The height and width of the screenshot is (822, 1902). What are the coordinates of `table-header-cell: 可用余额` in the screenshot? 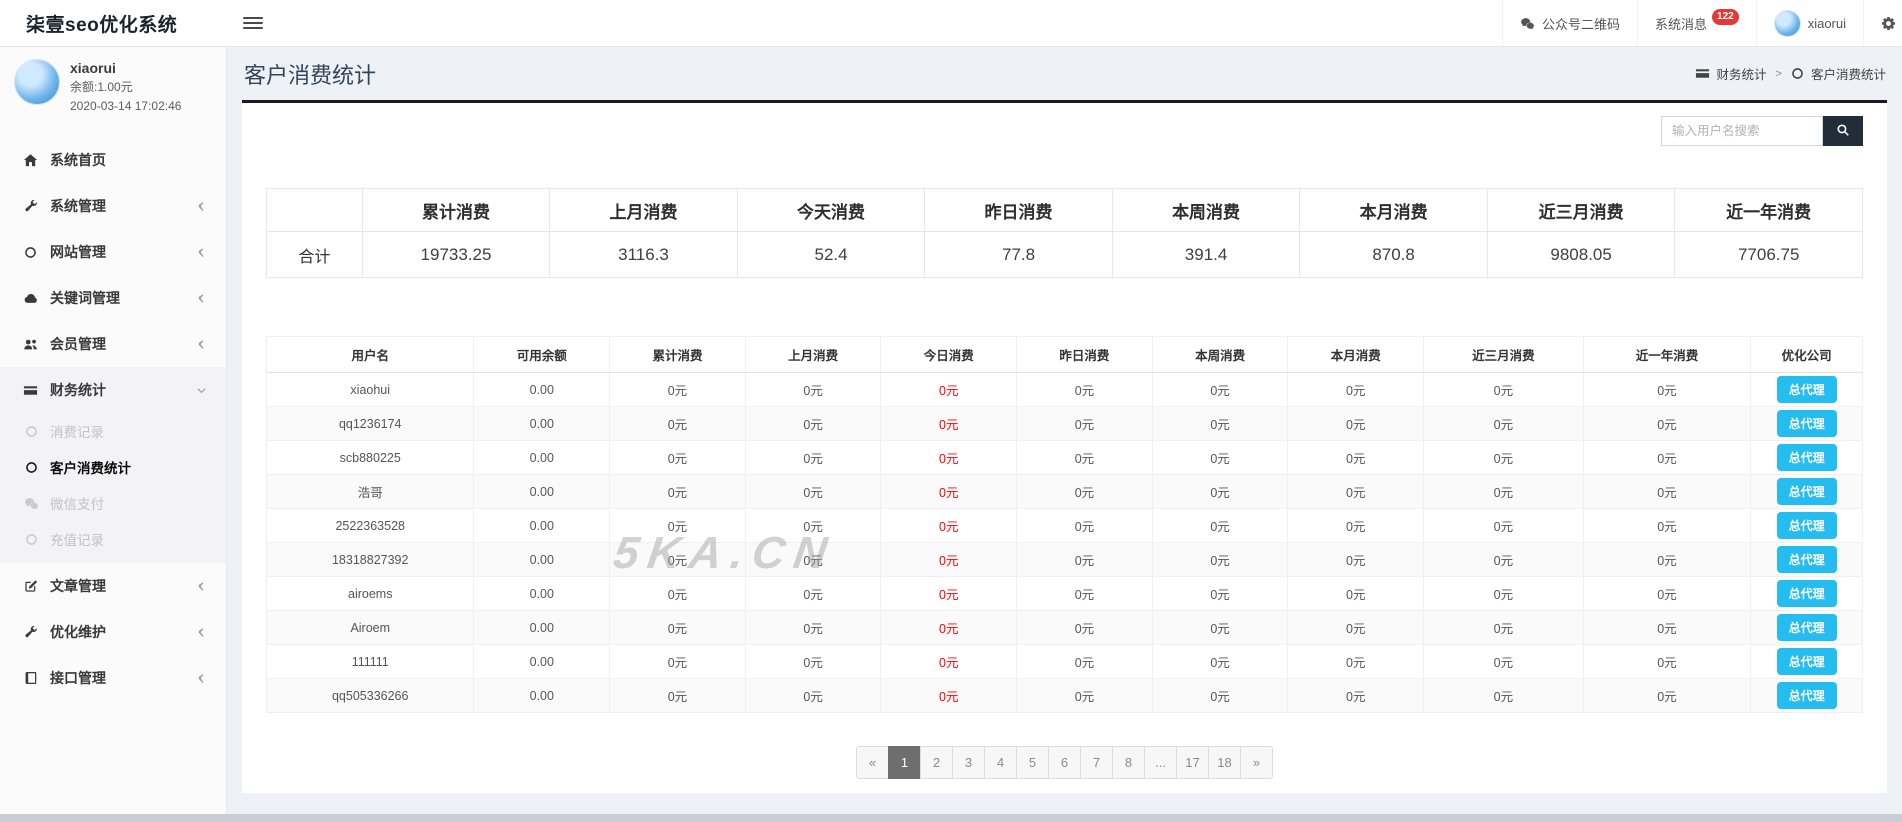 It's located at (542, 354).